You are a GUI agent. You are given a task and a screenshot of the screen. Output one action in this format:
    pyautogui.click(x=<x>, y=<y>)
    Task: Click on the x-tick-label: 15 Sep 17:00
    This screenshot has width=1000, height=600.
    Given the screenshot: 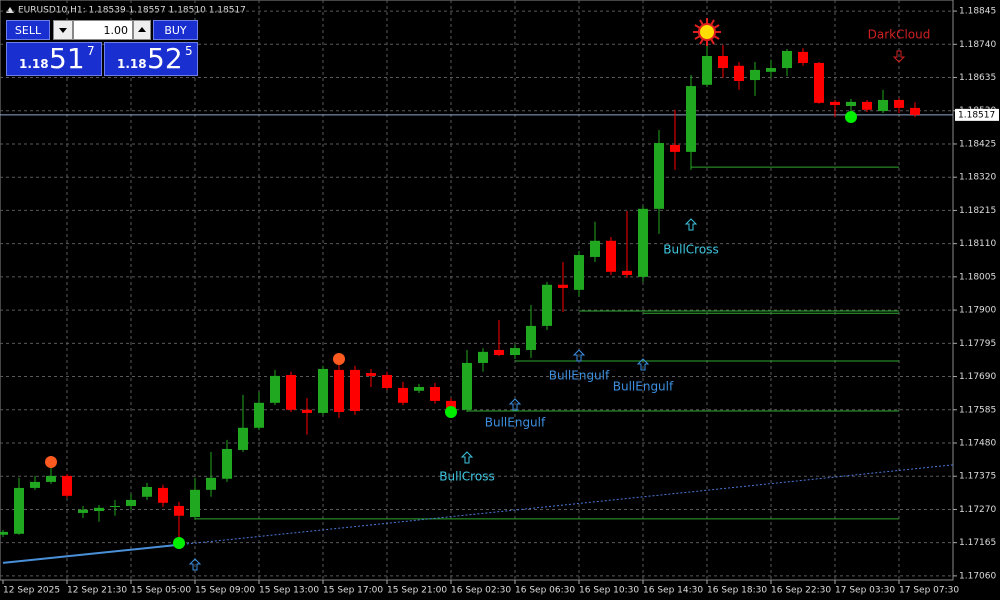 What is the action you would take?
    pyautogui.click(x=353, y=591)
    